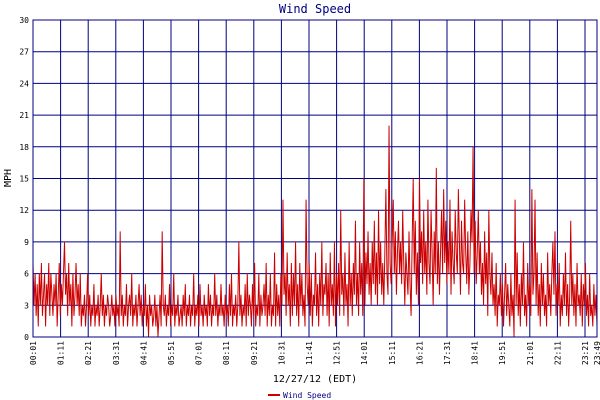  What do you see at coordinates (337, 353) in the screenshot?
I see `x-tick-label: 12:51` at bounding box center [337, 353].